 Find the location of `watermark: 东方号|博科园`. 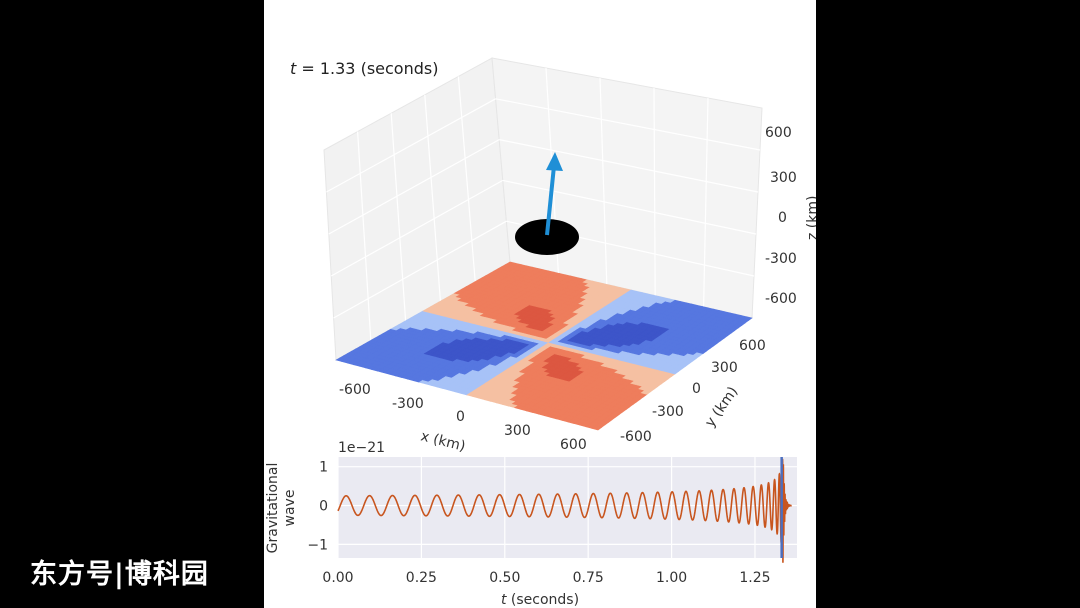

watermark: 东方号|博科园 is located at coordinates (119, 574).